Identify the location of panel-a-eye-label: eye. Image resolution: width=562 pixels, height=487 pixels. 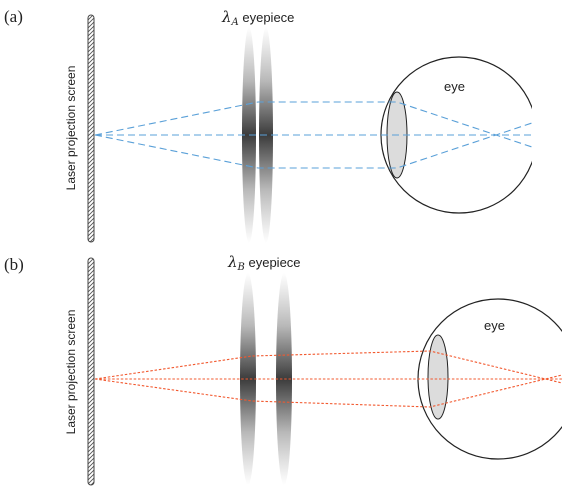
(454, 86).